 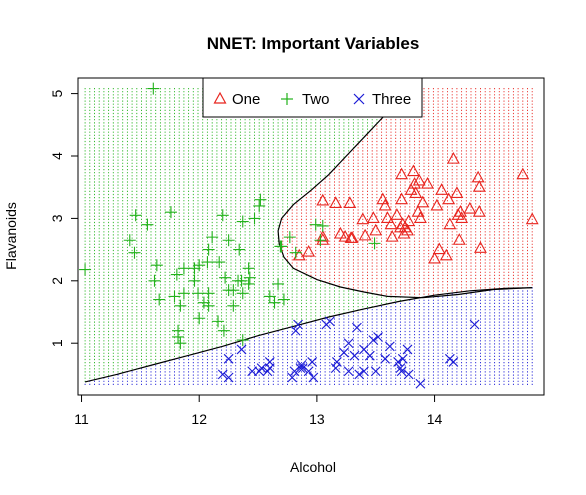 I want to click on boundary-lower, so click(x=308, y=335).